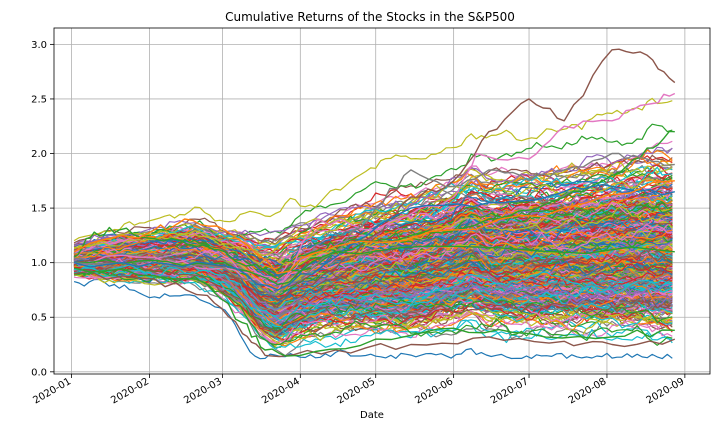  What do you see at coordinates (39, 45) in the screenshot?
I see `y-tick-label: 3.0` at bounding box center [39, 45].